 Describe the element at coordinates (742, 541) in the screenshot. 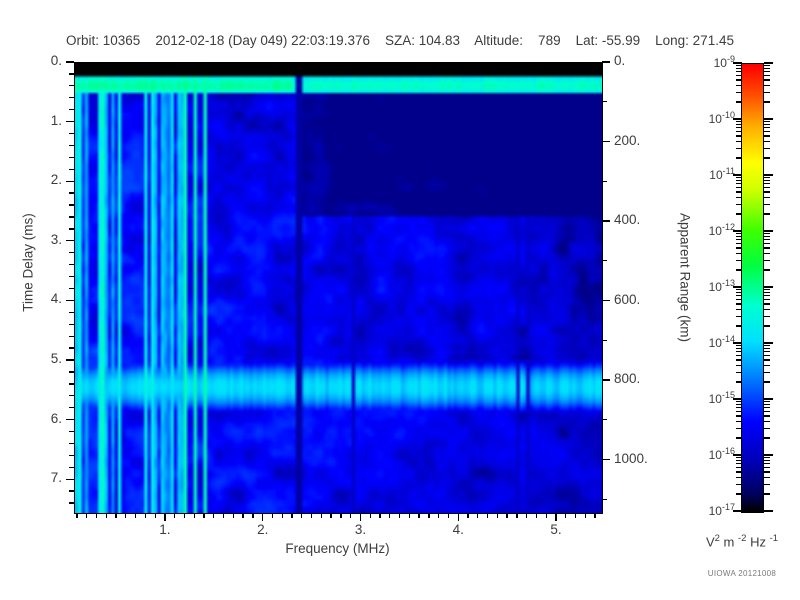

I see `colorbar-unit-label: V2 m -2 Hz -1` at that location.